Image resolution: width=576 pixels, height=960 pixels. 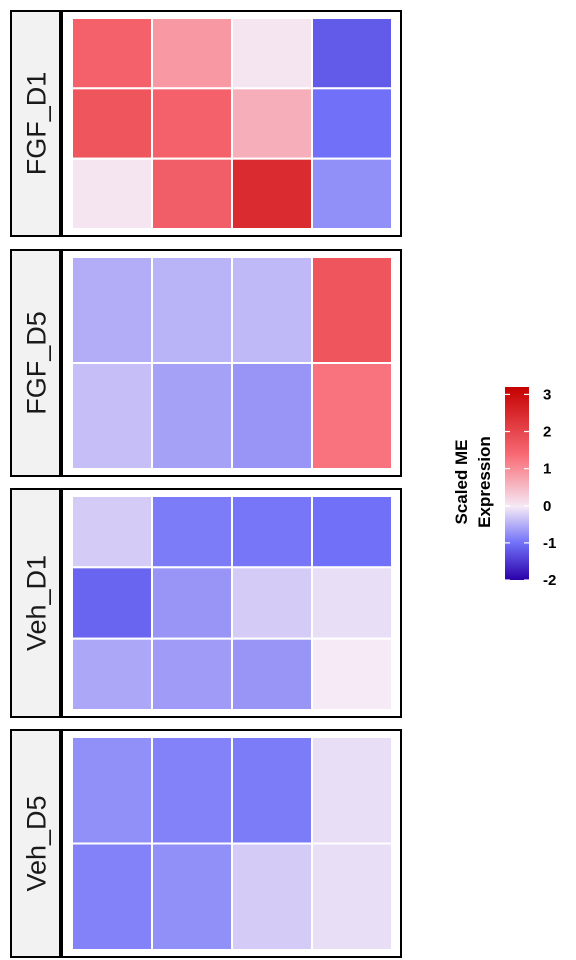 What do you see at coordinates (530, 487) in the screenshot?
I see `legend-ticks: 3 2 1 0 -1 -2` at bounding box center [530, 487].